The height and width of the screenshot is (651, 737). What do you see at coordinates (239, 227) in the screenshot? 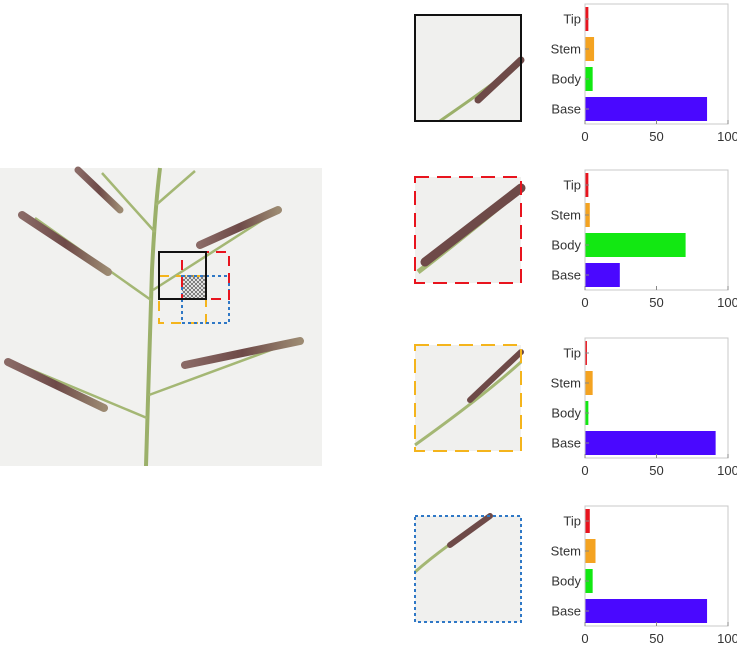
I see `spike-right-top` at bounding box center [239, 227].